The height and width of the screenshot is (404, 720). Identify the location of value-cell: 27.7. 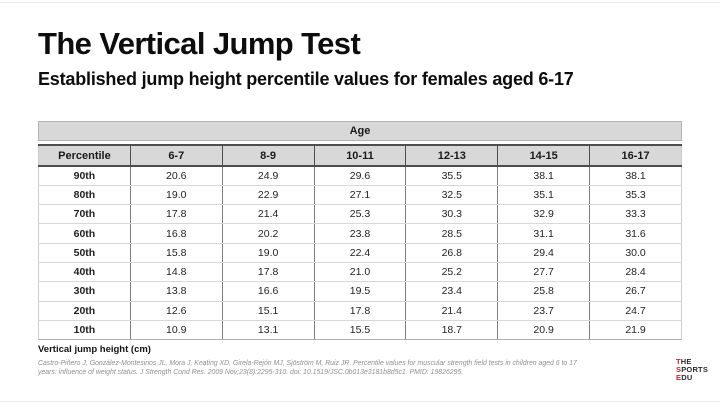
(543, 272).